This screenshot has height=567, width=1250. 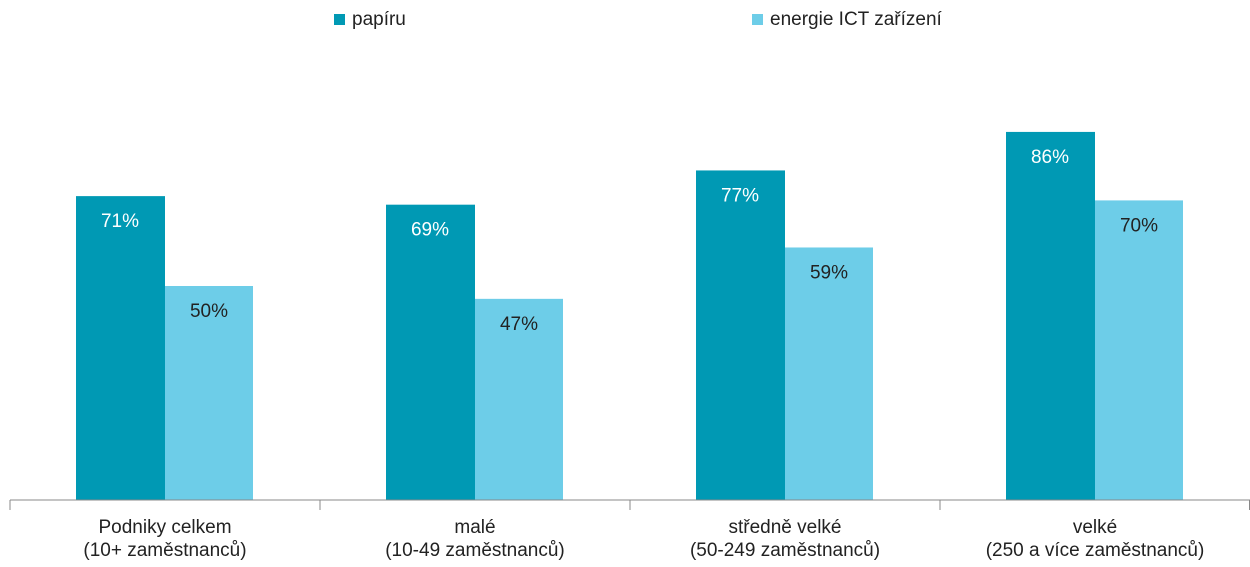 What do you see at coordinates (164, 527) in the screenshot?
I see `x-tick-label-line: Podniky celkem` at bounding box center [164, 527].